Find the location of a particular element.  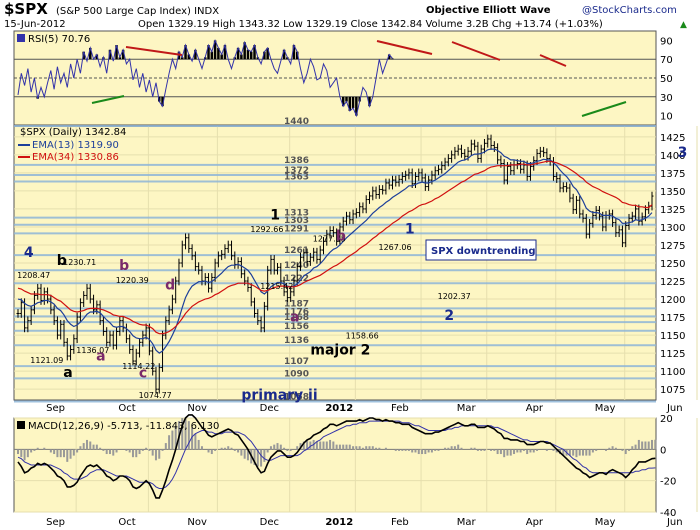

month-tick-label: Mar is located at coordinates (467, 408).